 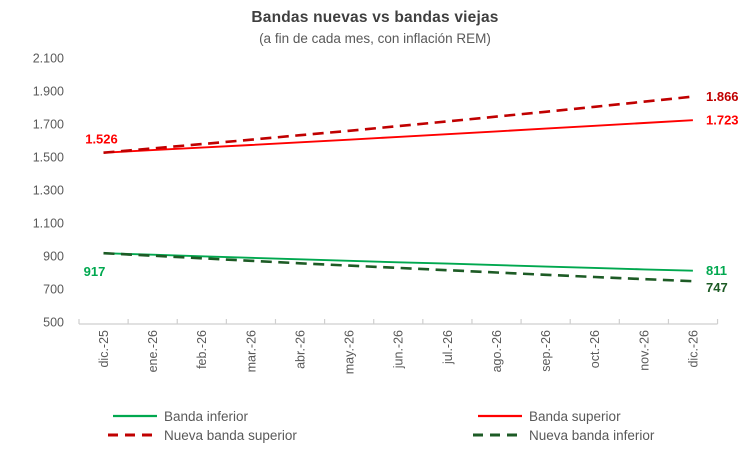 What do you see at coordinates (399, 349) in the screenshot?
I see `x-axis-category-label: jun.-26` at bounding box center [399, 349].